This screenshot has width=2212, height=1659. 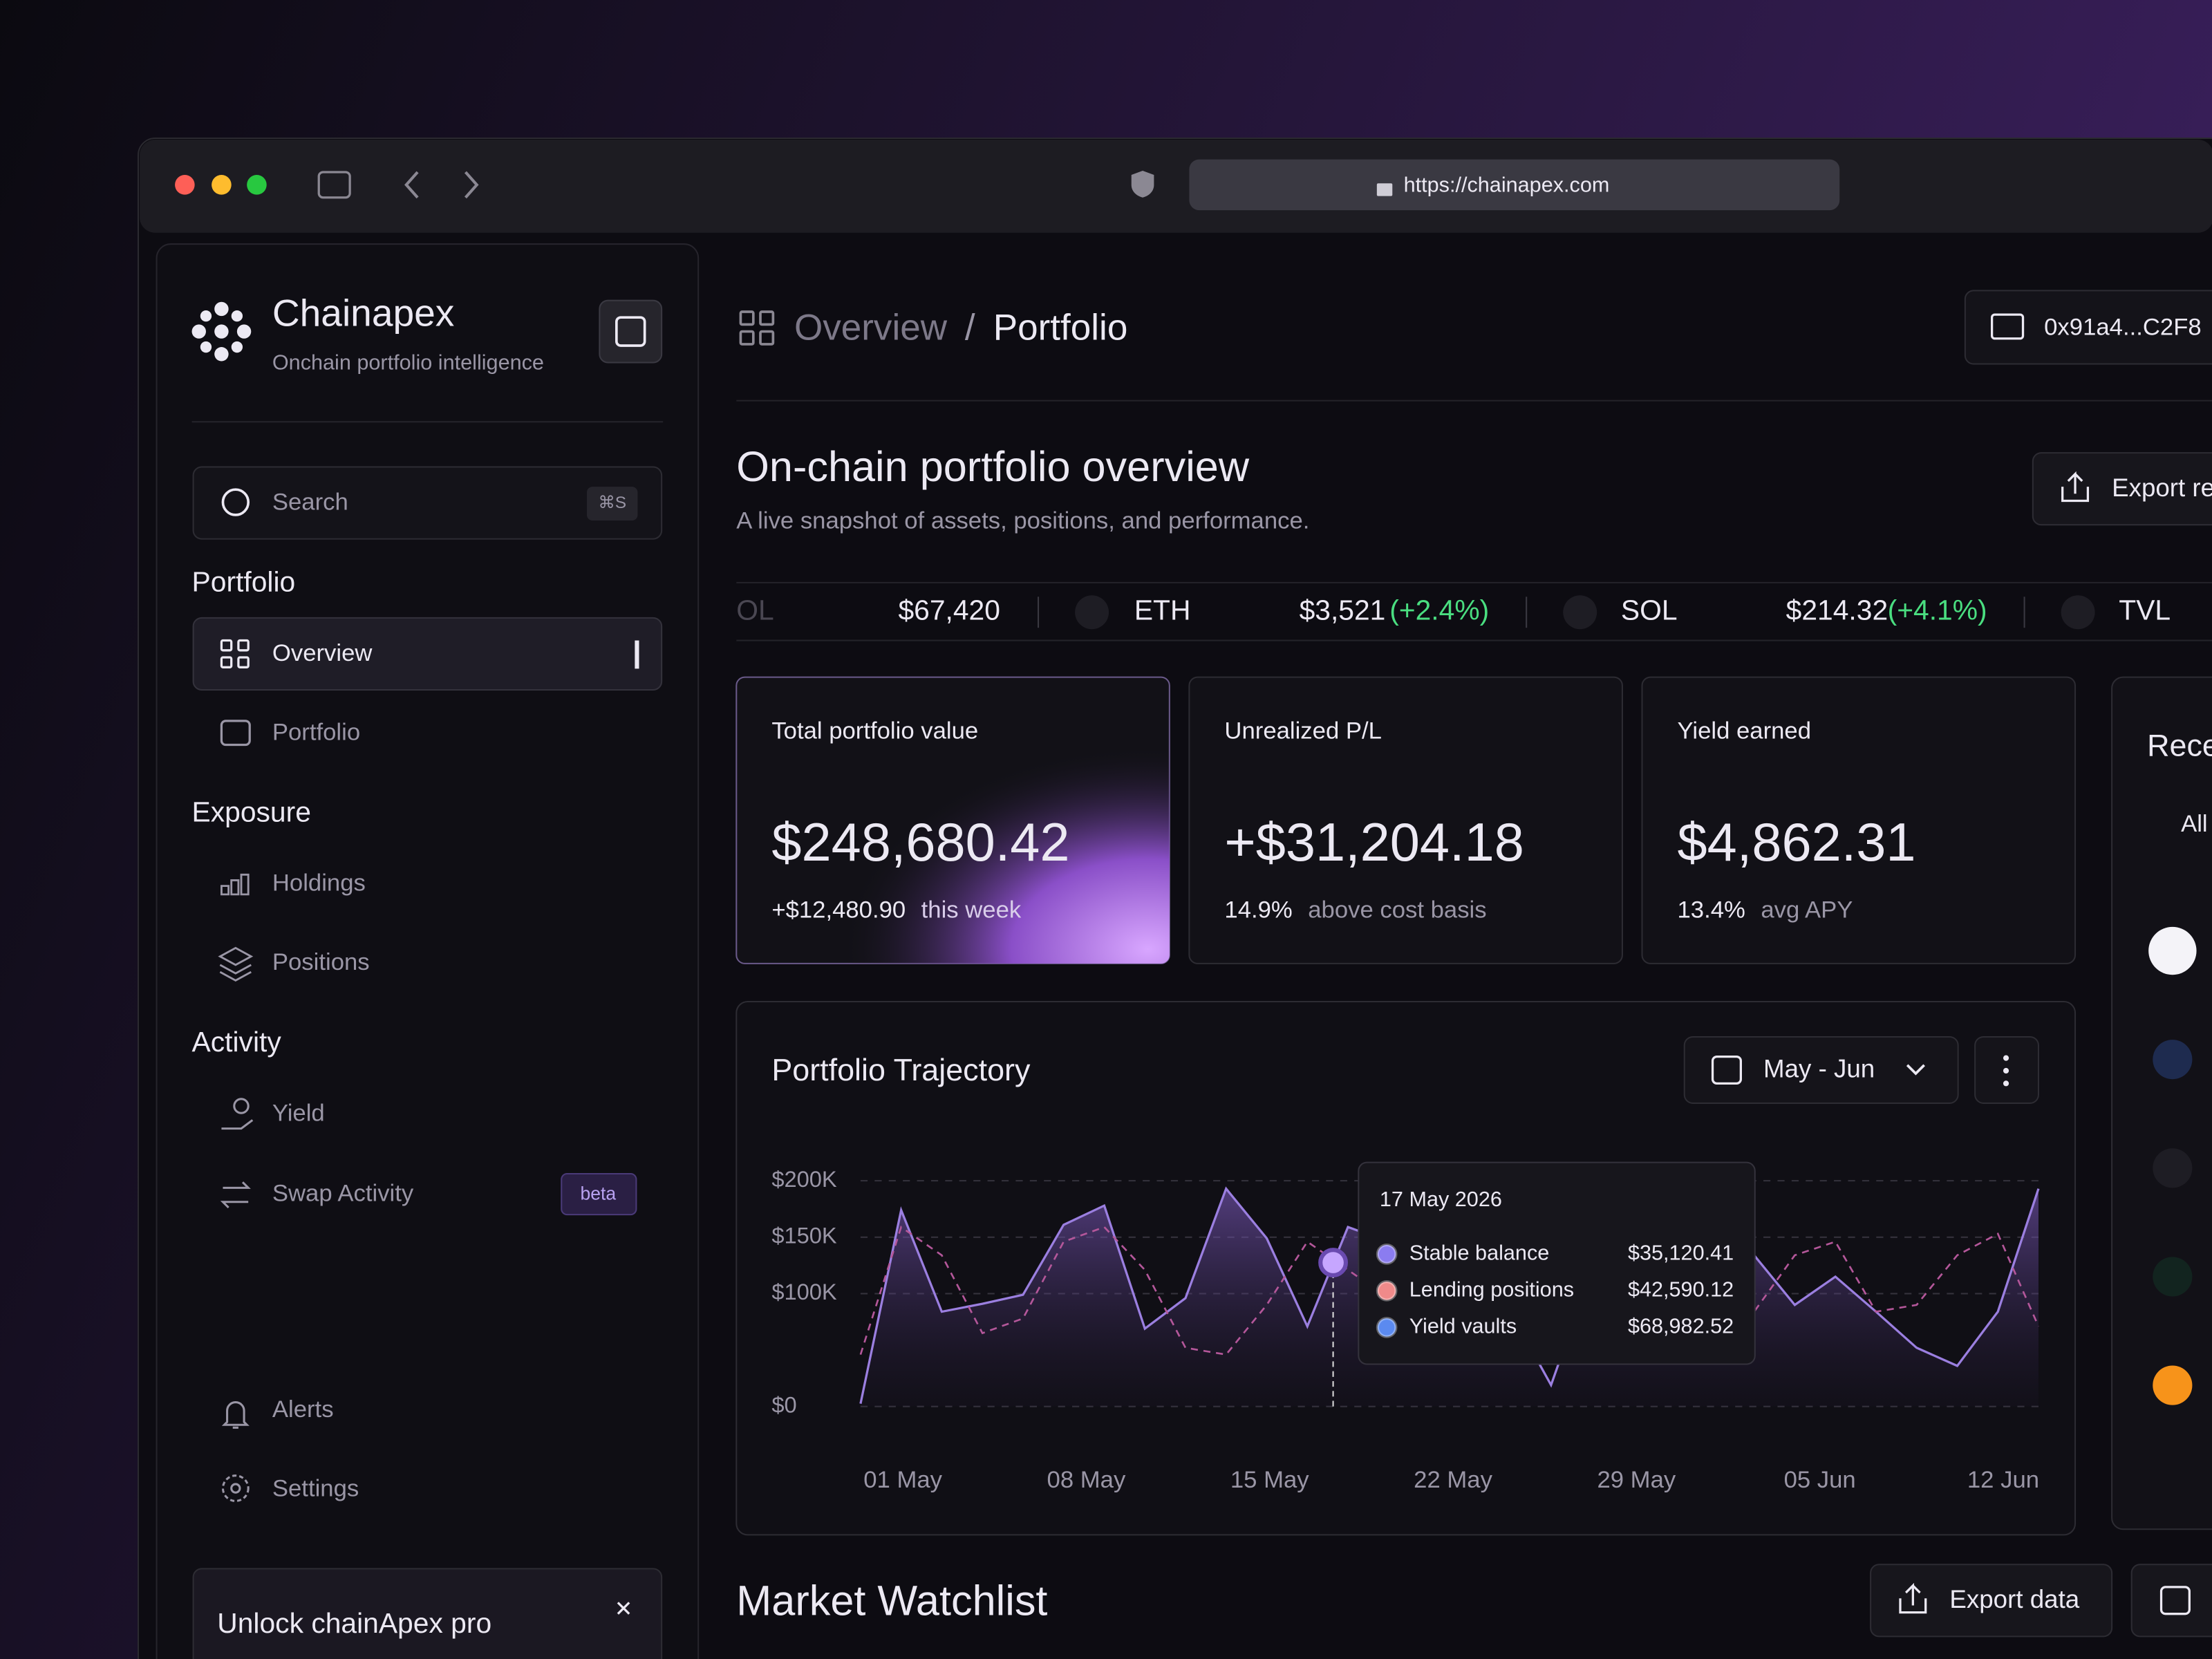 I want to click on overview-icon, so click(x=235, y=653).